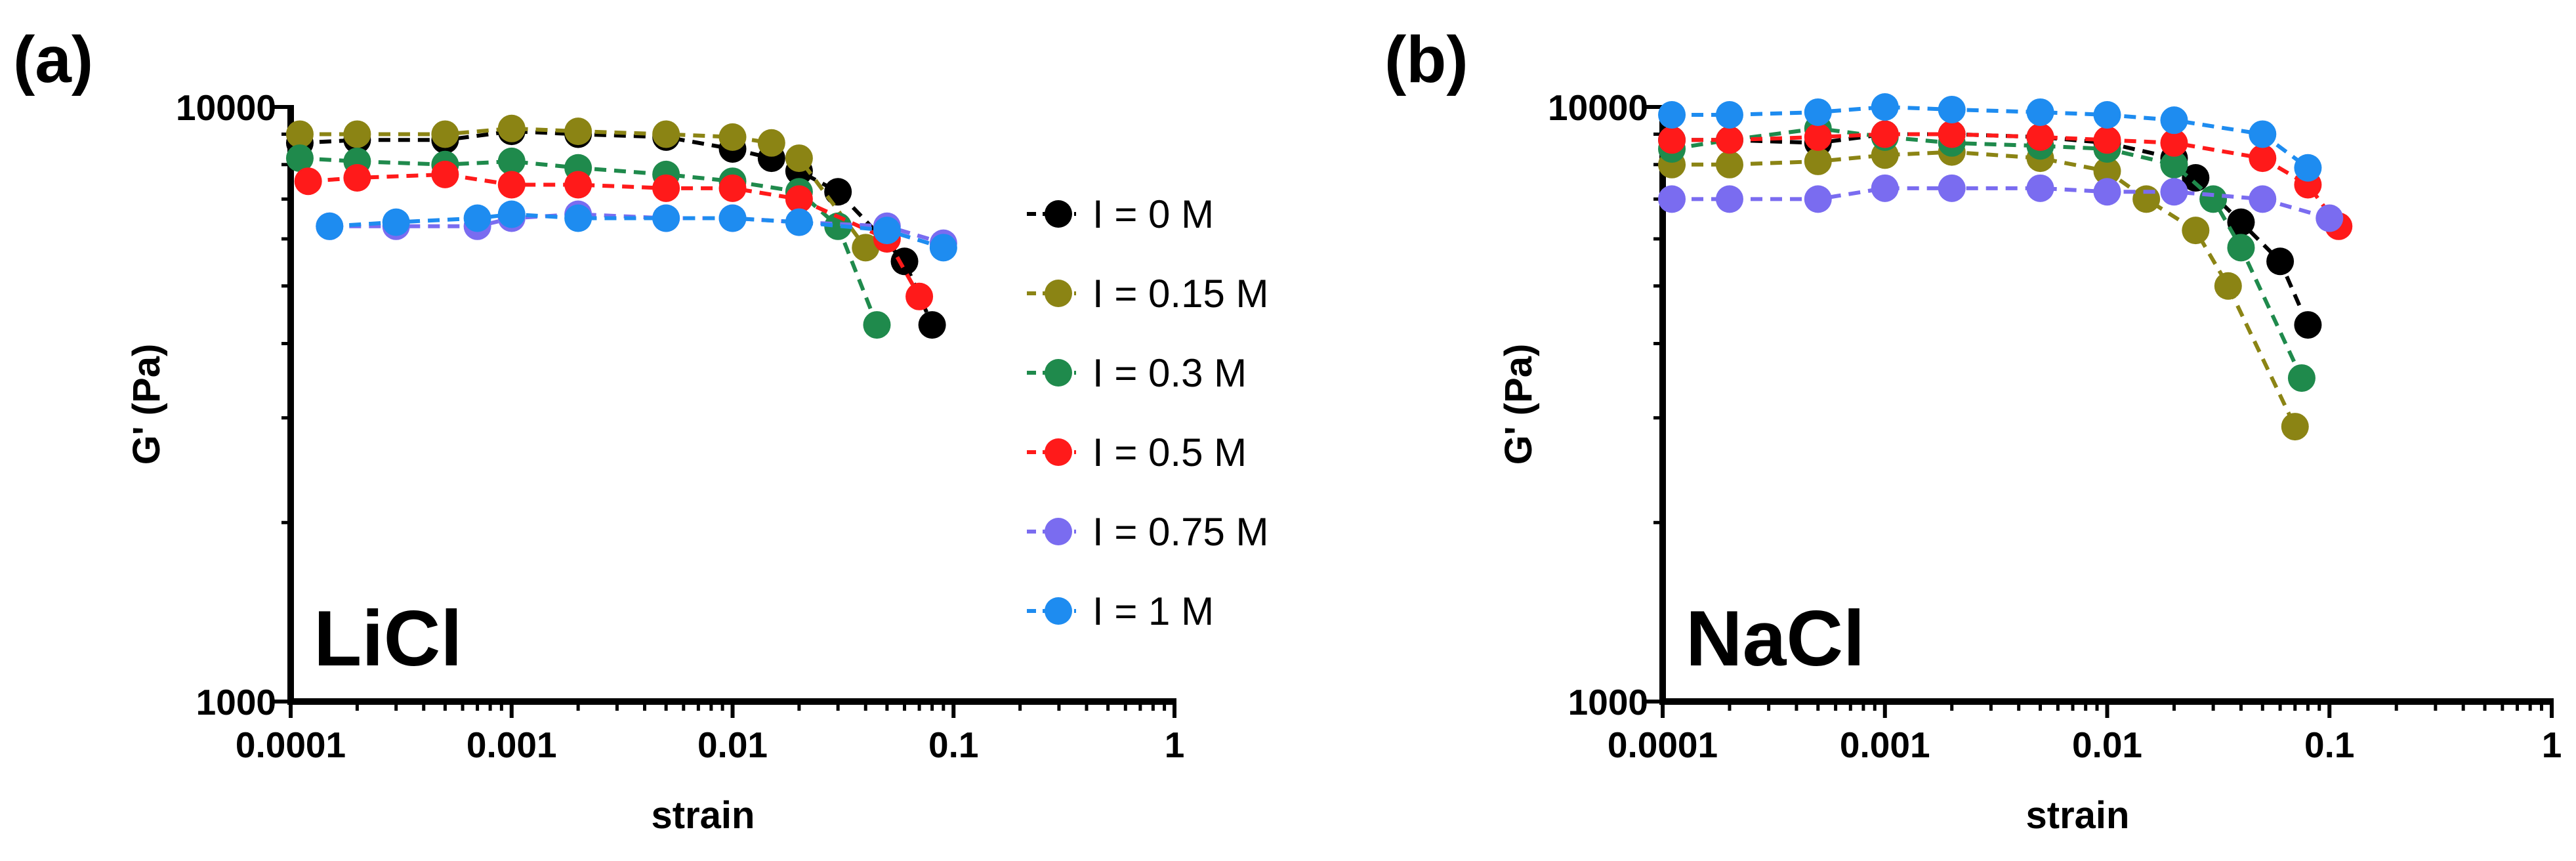  I want to click on panel-label: (b), so click(1426, 59).